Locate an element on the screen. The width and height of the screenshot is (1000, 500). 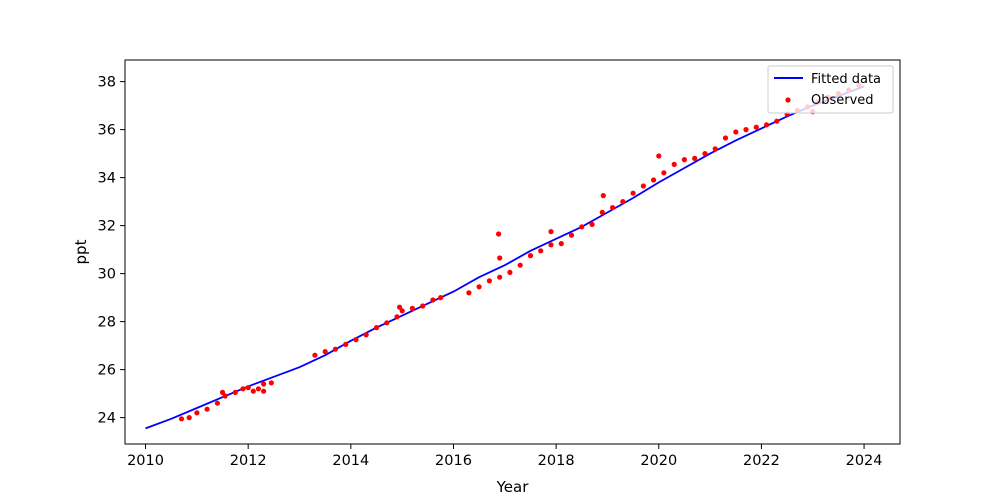
x-tick-label: 2014 is located at coordinates (350, 461).